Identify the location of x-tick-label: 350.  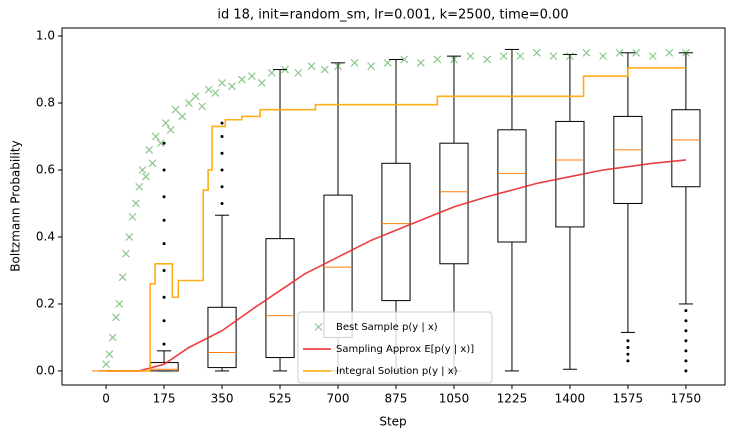
(222, 399).